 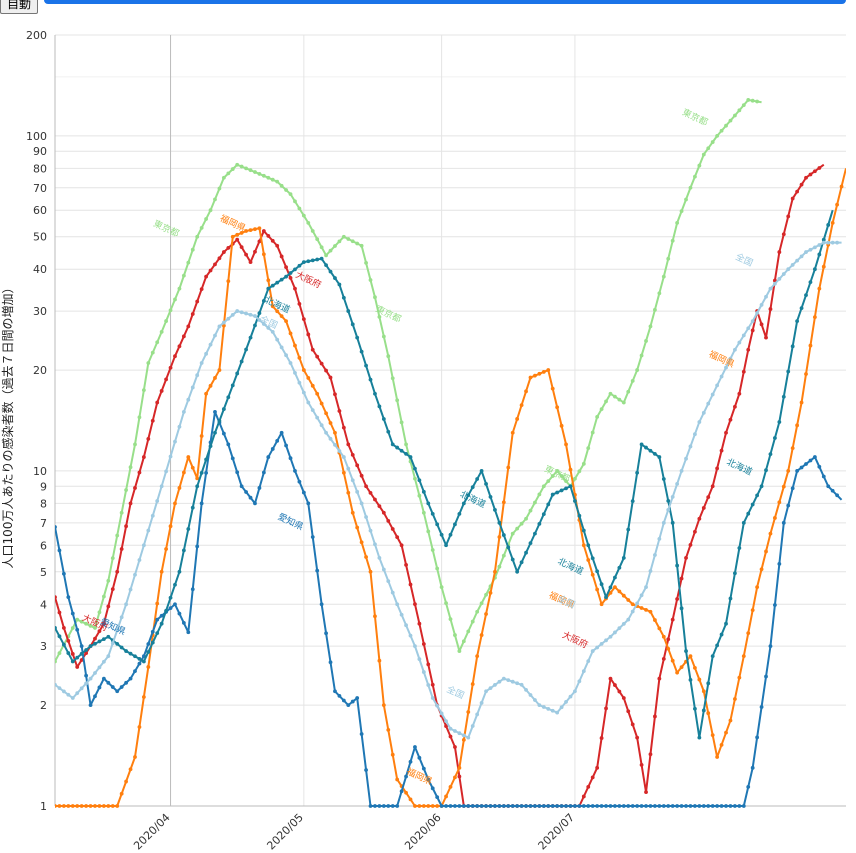 I want to click on auto-button: 自動, so click(x=19, y=7).